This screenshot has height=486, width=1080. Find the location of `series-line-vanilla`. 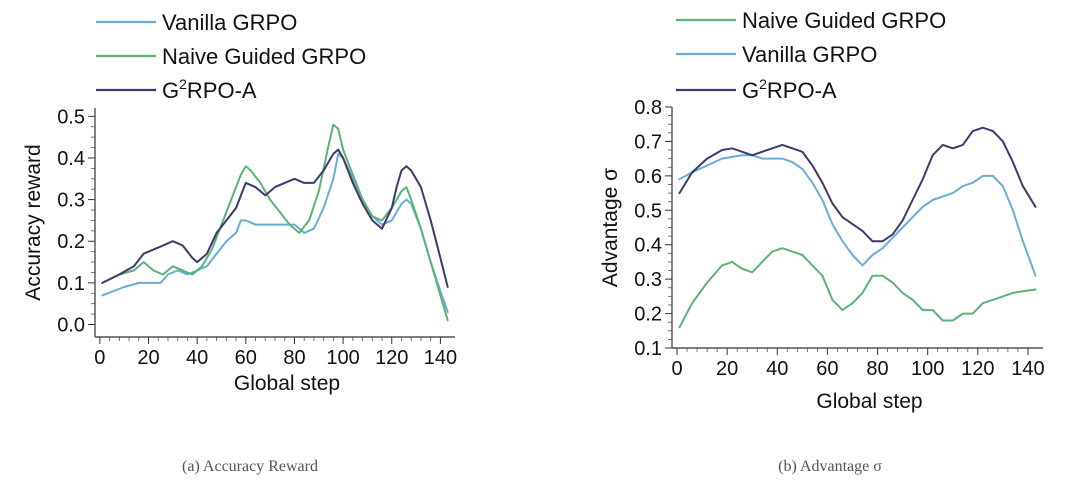

series-line-vanilla is located at coordinates (857, 215).